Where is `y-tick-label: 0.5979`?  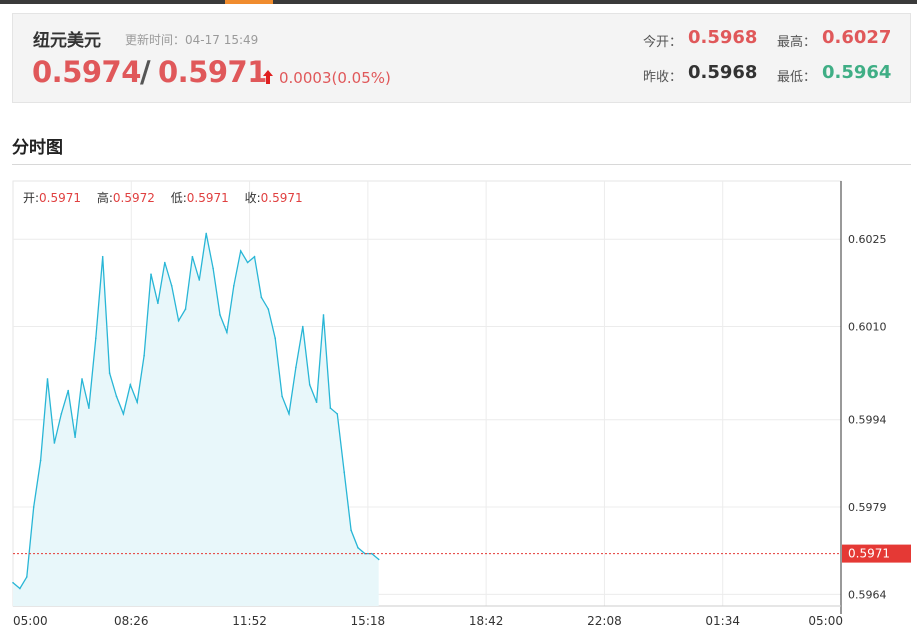
y-tick-label: 0.5979 is located at coordinates (867, 507).